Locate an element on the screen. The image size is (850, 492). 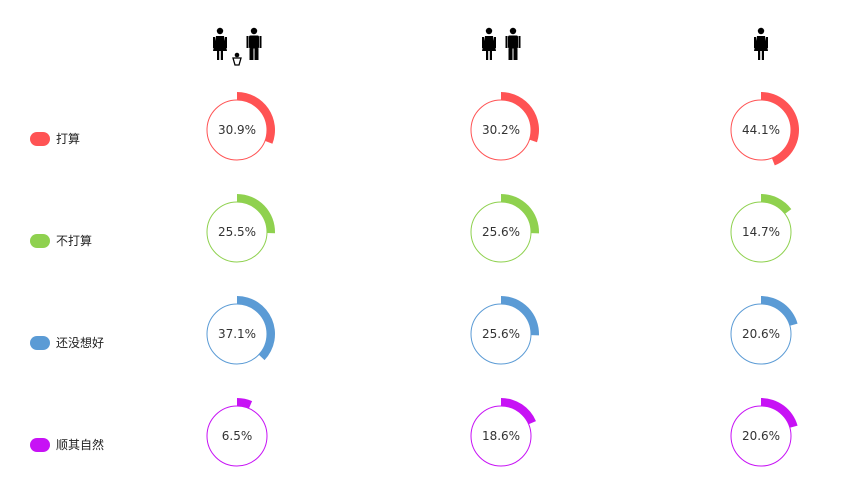
couple-with-baby-icon is located at coordinates (237, 46).